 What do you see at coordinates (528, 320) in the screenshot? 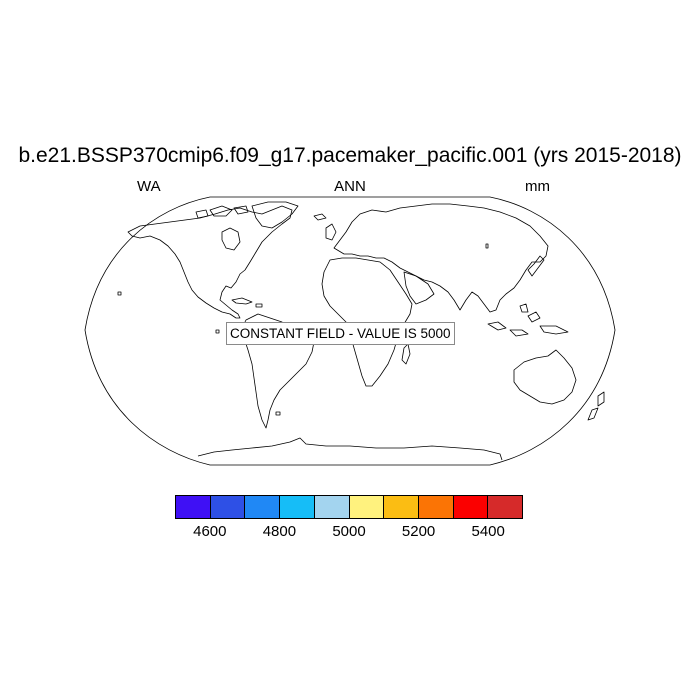
I see `indonesia-coast` at bounding box center [528, 320].